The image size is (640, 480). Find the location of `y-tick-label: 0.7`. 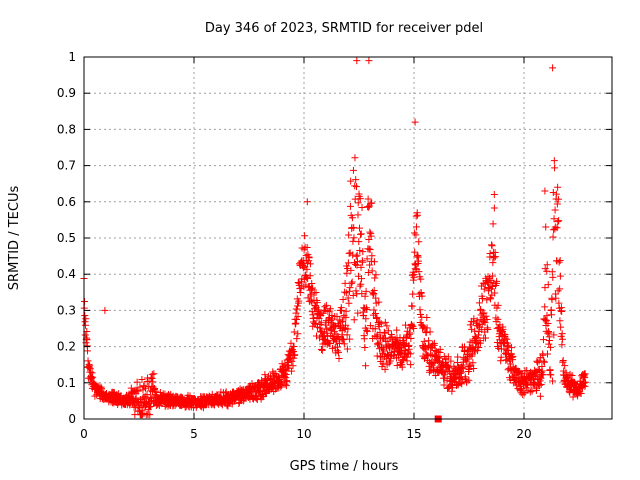

y-tick-label: 0.7 is located at coordinates (66, 166).